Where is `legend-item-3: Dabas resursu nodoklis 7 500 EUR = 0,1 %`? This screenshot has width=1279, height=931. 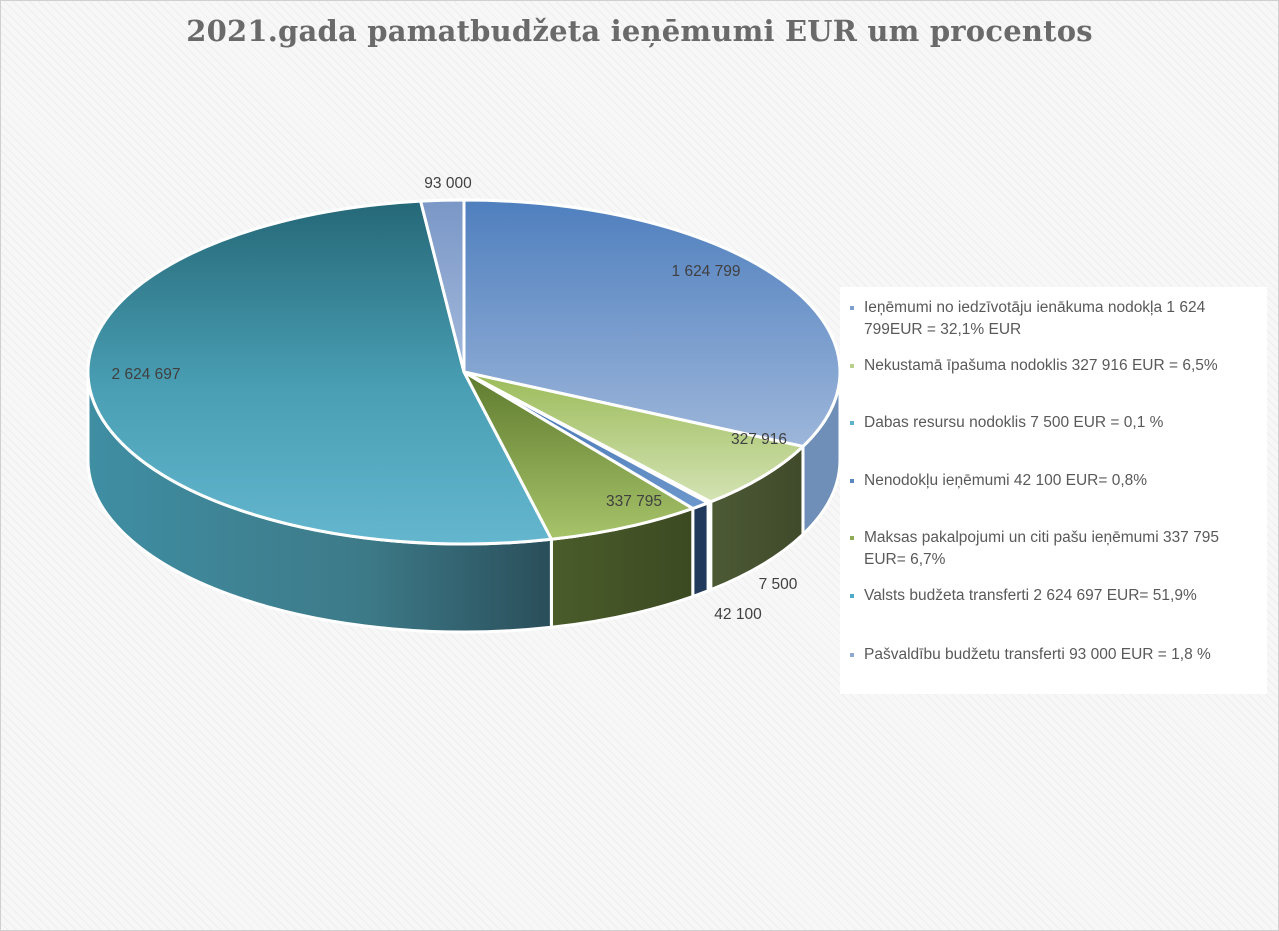
legend-item-3: Dabas resursu nodoklis 7 500 EUR = 0,1 % is located at coordinates (1055, 423).